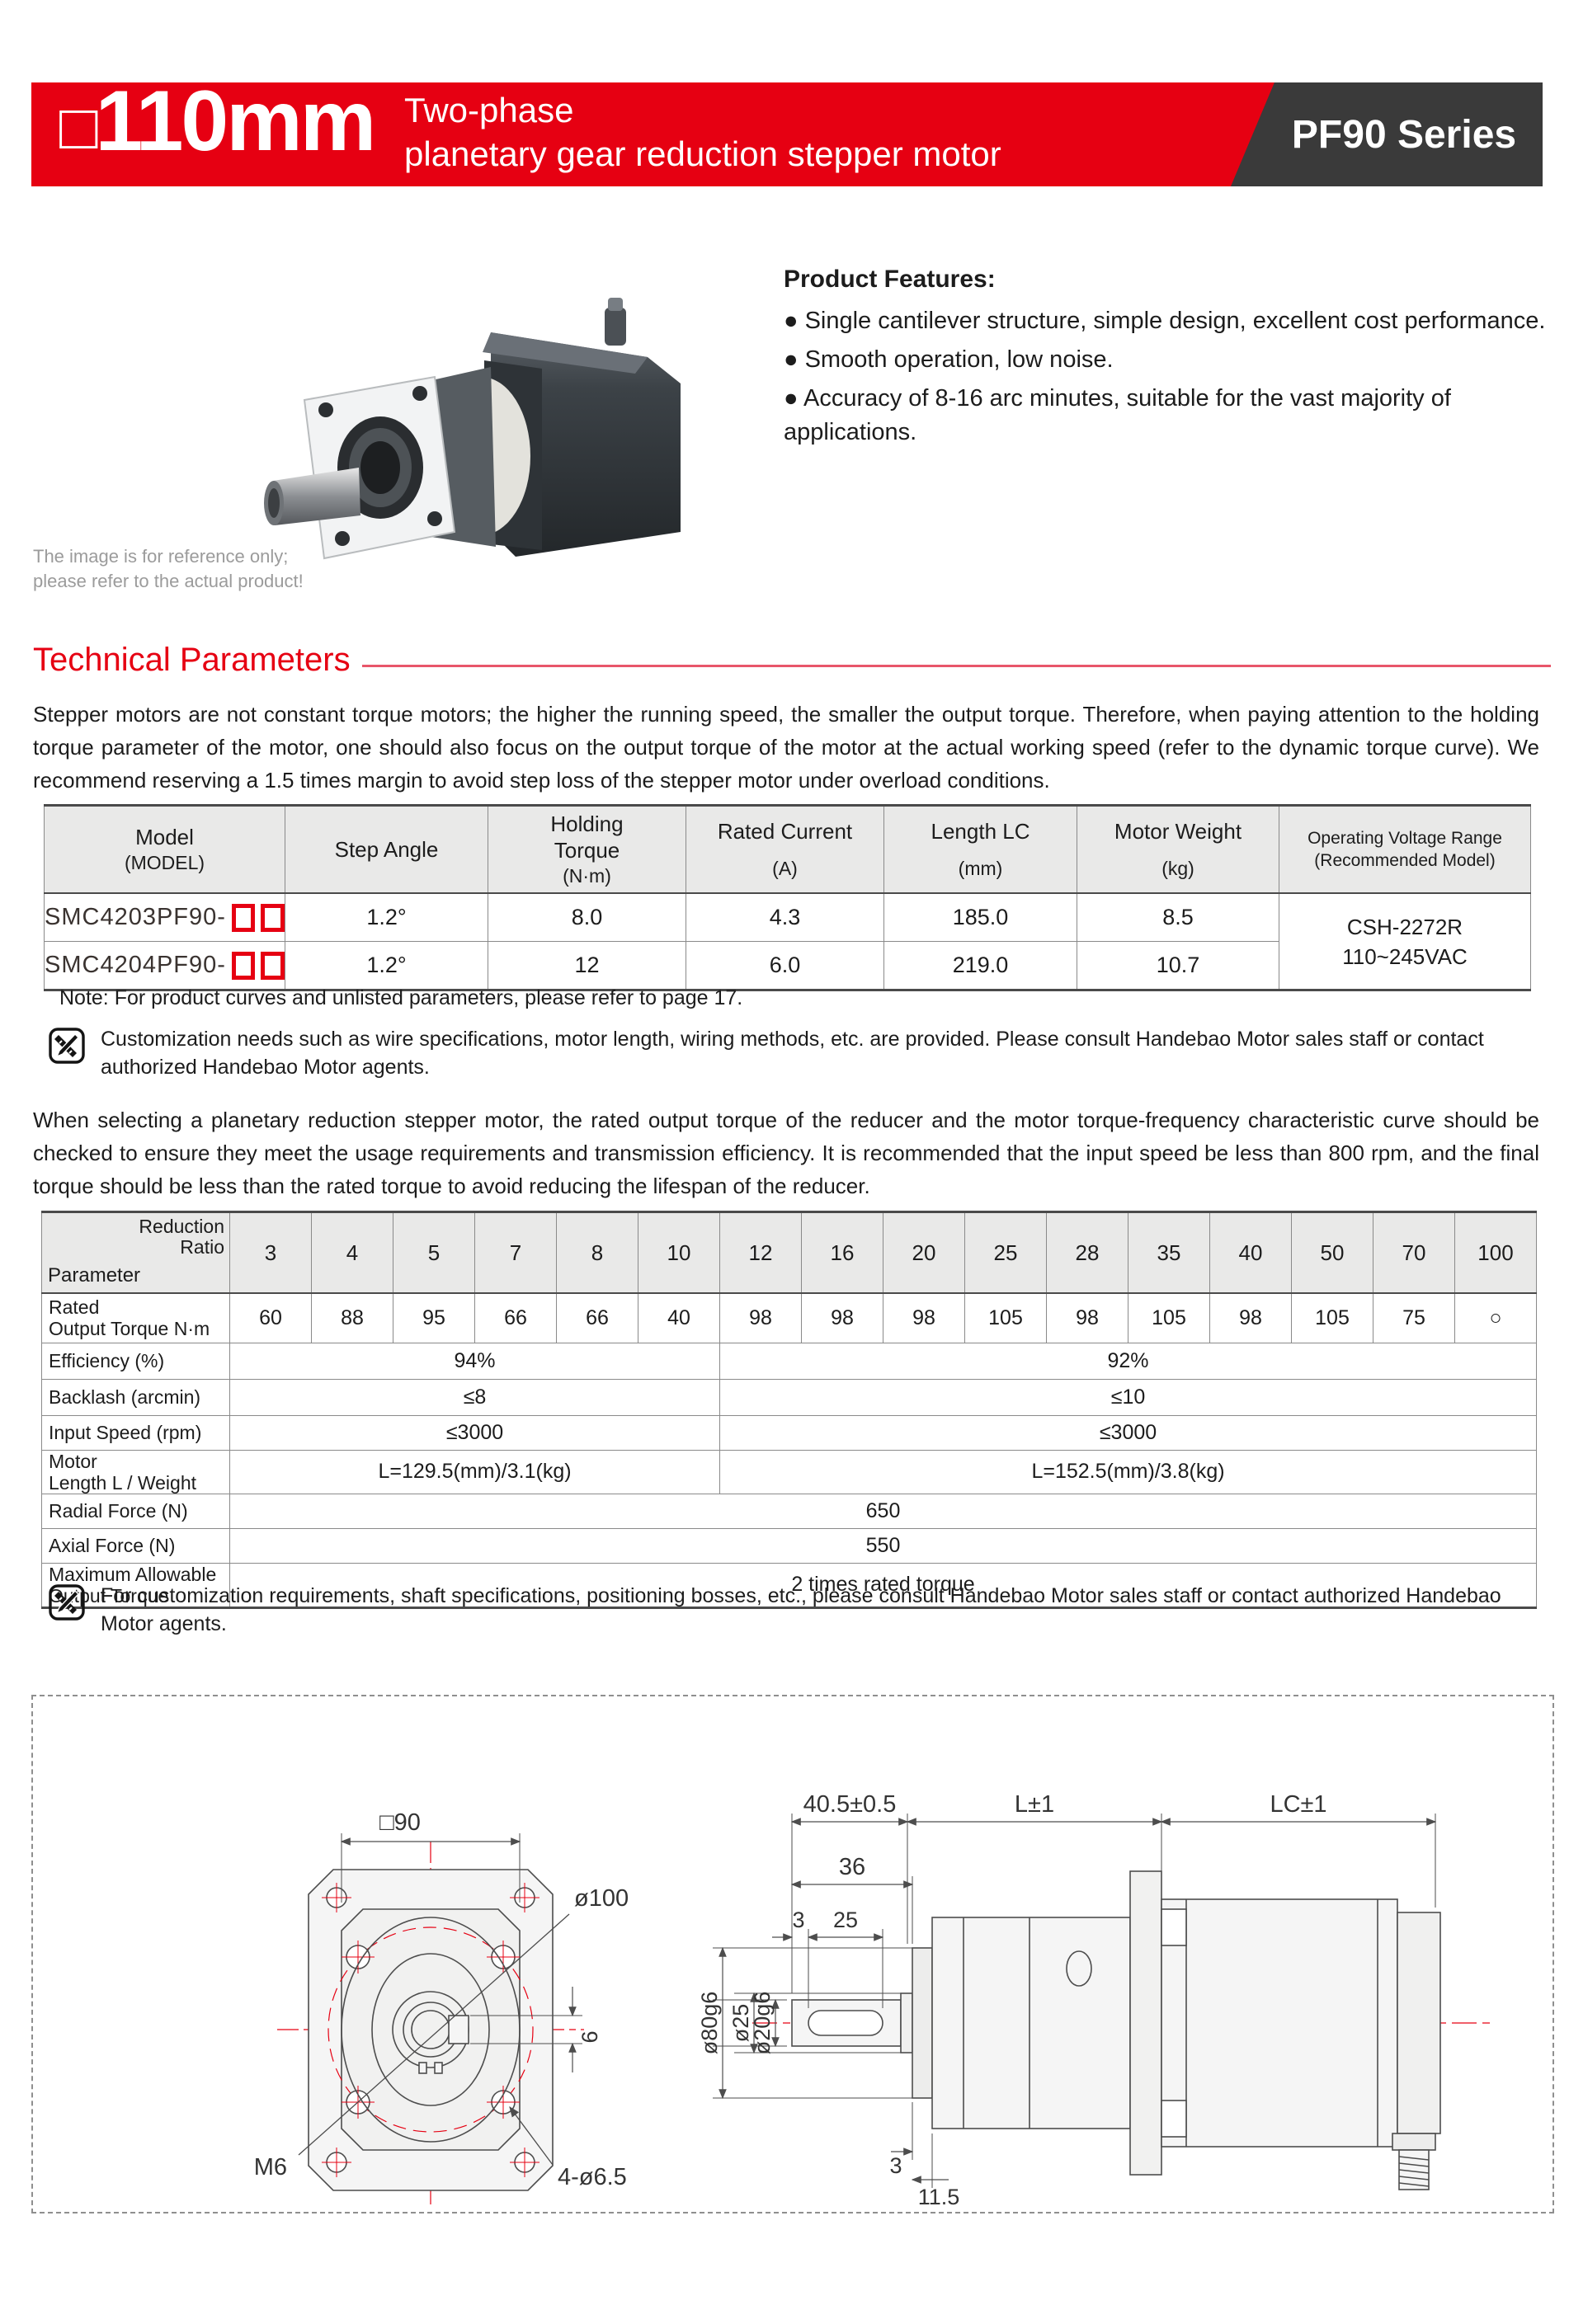 The height and width of the screenshot is (2324, 1569). What do you see at coordinates (1495, 1317) in the screenshot?
I see `torque-value: ○` at bounding box center [1495, 1317].